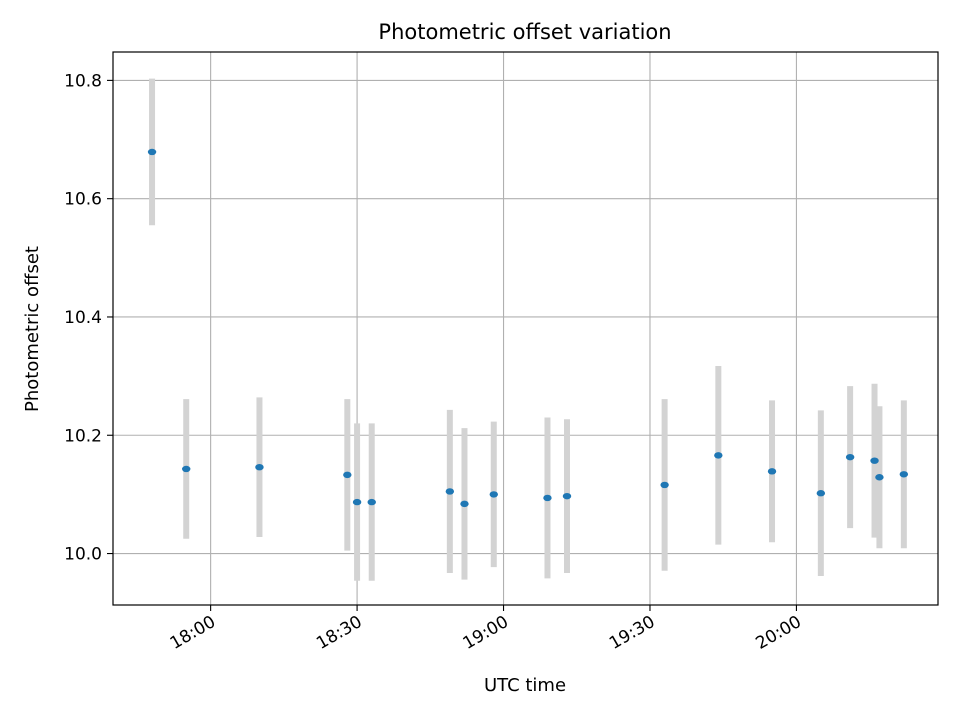  I want to click on y-axis-label: Photometric offset, so click(32, 329).